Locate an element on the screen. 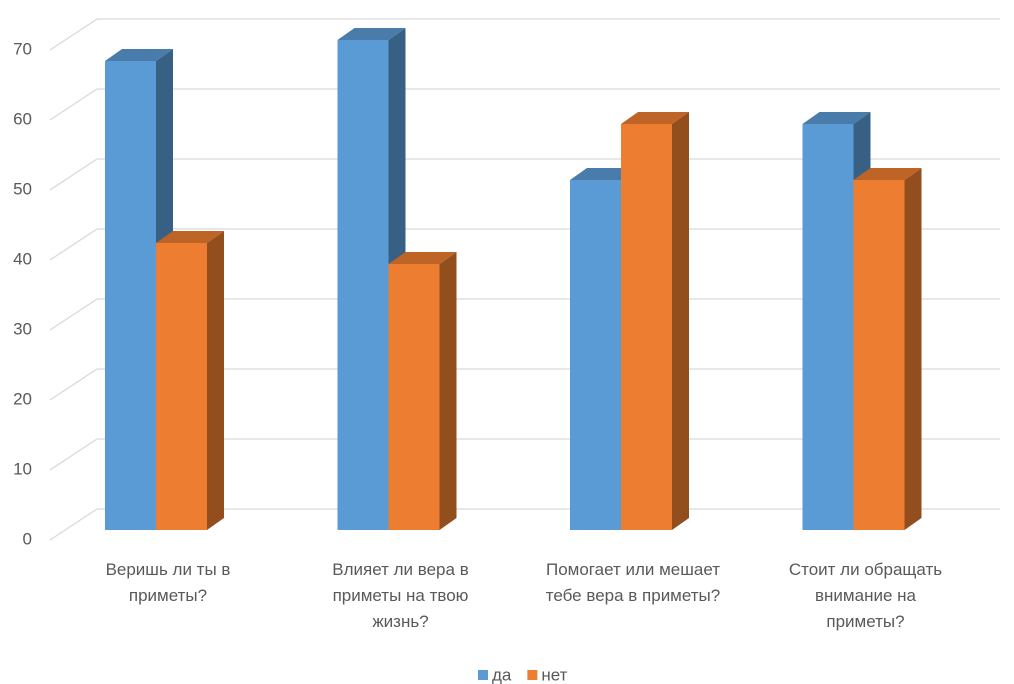 The width and height of the screenshot is (1014, 684). y-tick-label: 40 is located at coordinates (22, 258).